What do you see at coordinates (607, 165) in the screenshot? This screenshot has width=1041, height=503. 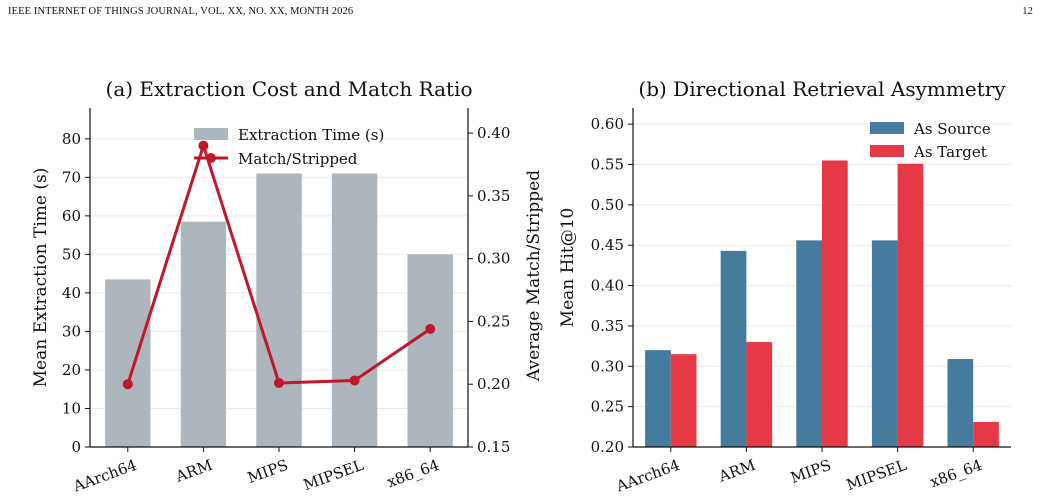 I see `y-tick-label: 0.55` at bounding box center [607, 165].